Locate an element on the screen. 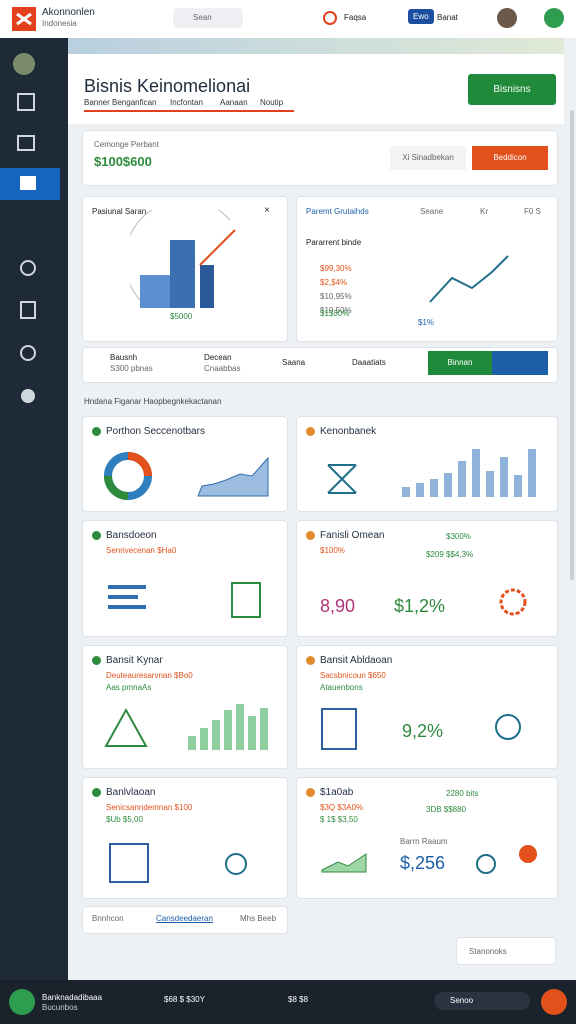  panel-tab: Seane is located at coordinates (432, 211).